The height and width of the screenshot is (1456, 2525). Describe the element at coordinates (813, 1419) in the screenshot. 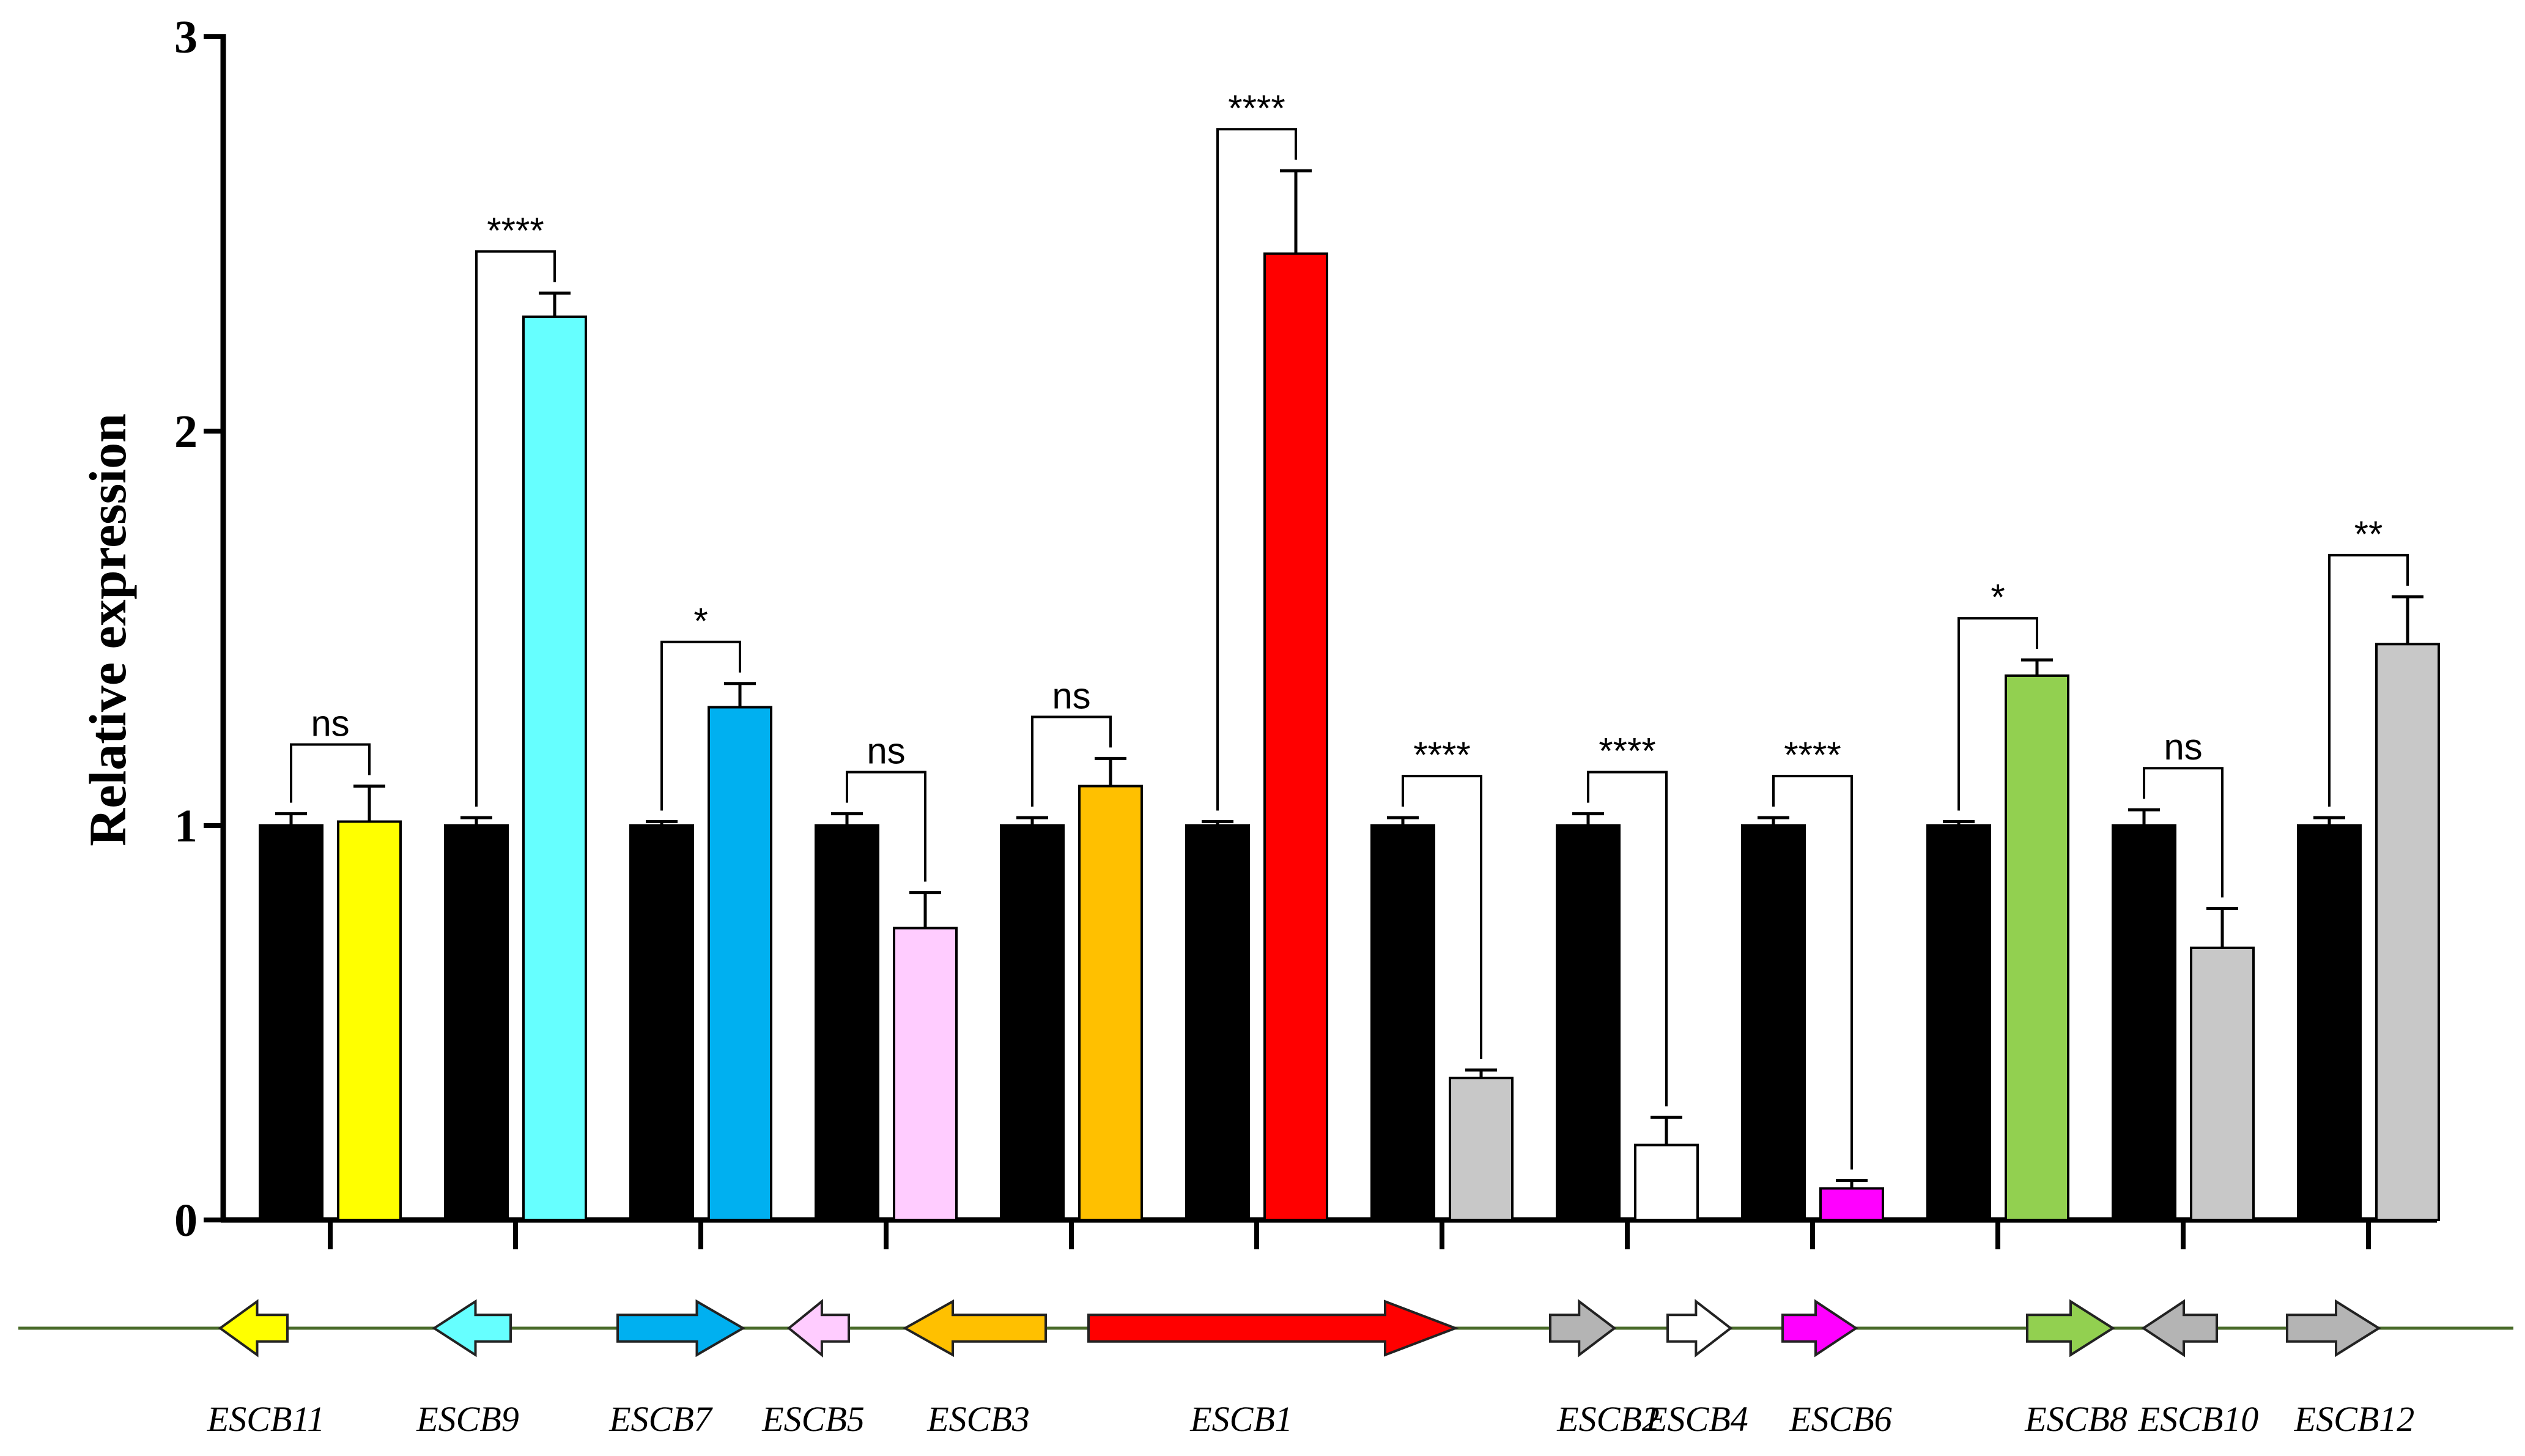

I see `gene-label: ESCB5` at that location.